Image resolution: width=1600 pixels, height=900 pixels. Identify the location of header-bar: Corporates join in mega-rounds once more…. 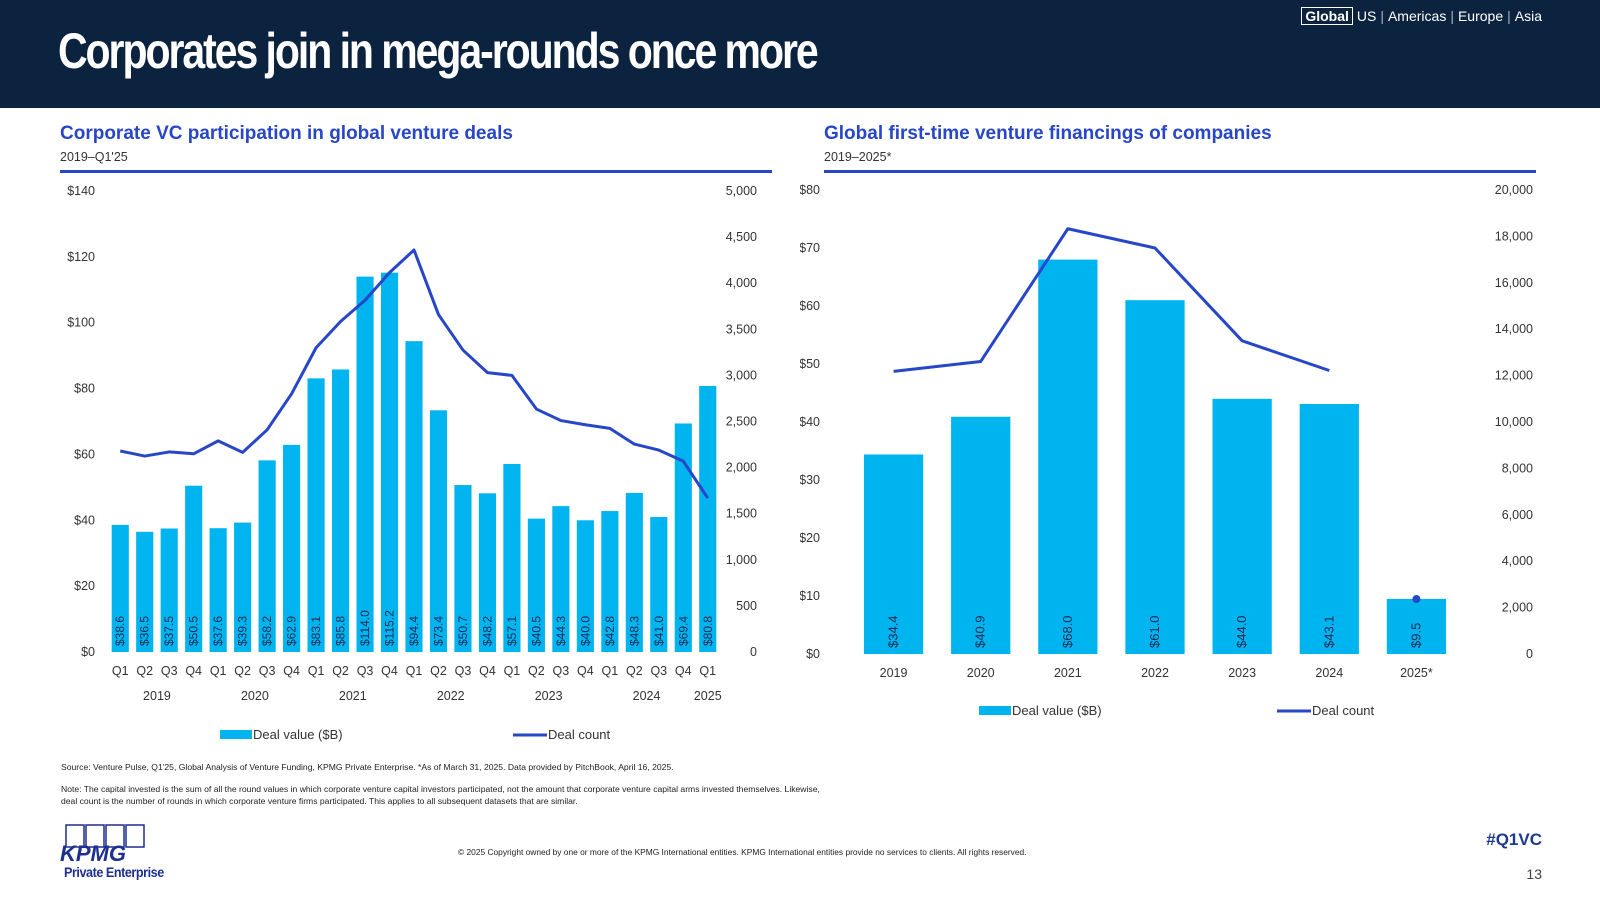
(800, 54).